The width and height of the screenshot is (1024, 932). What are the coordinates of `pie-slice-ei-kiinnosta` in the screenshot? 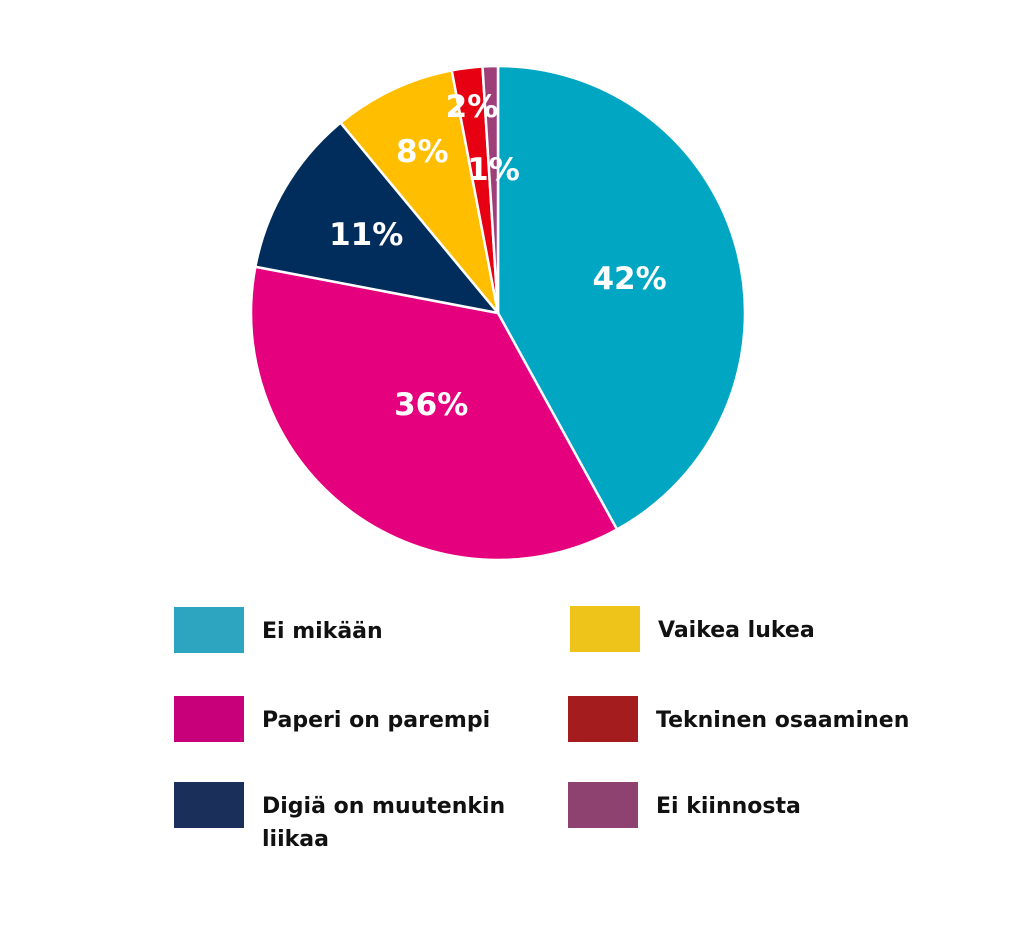 It's located at (490, 189).